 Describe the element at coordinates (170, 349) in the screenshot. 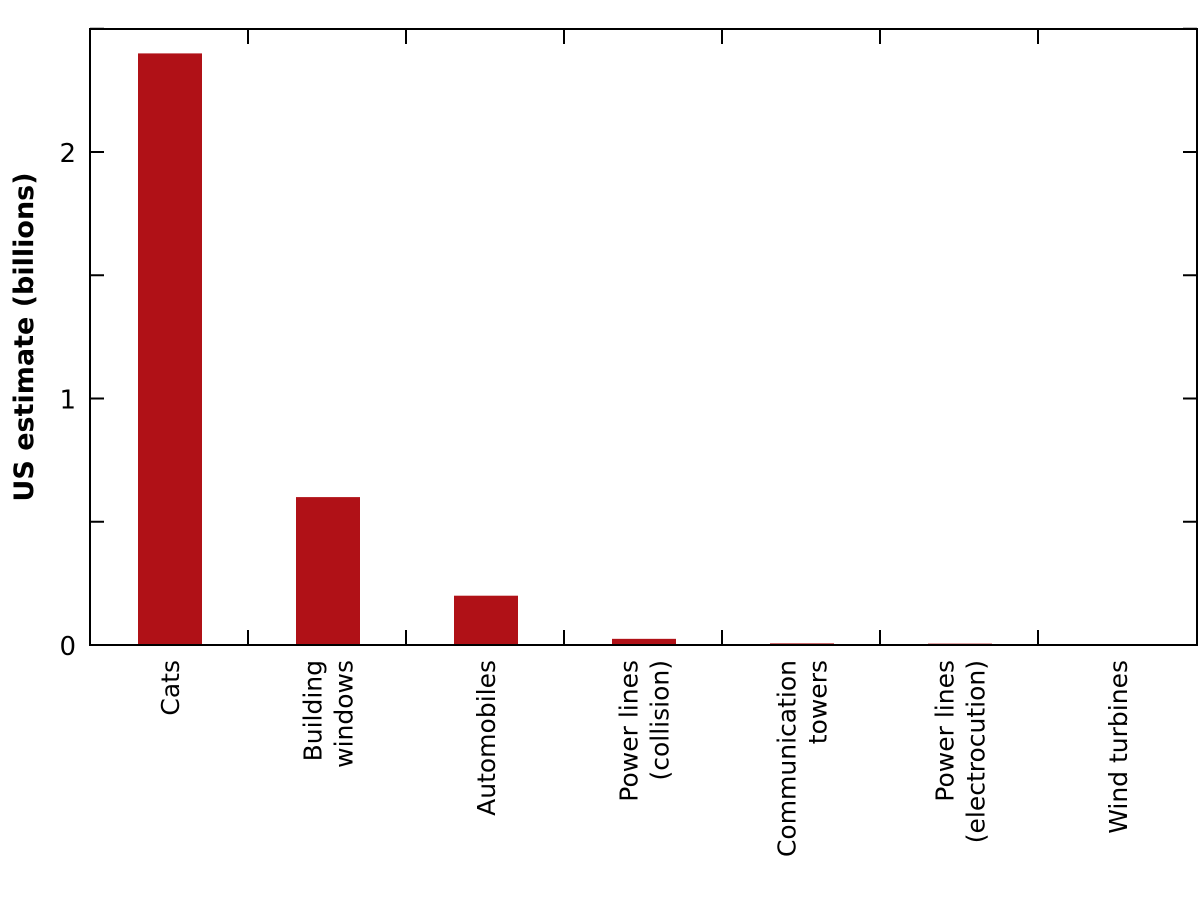

I see `bar-cats` at that location.